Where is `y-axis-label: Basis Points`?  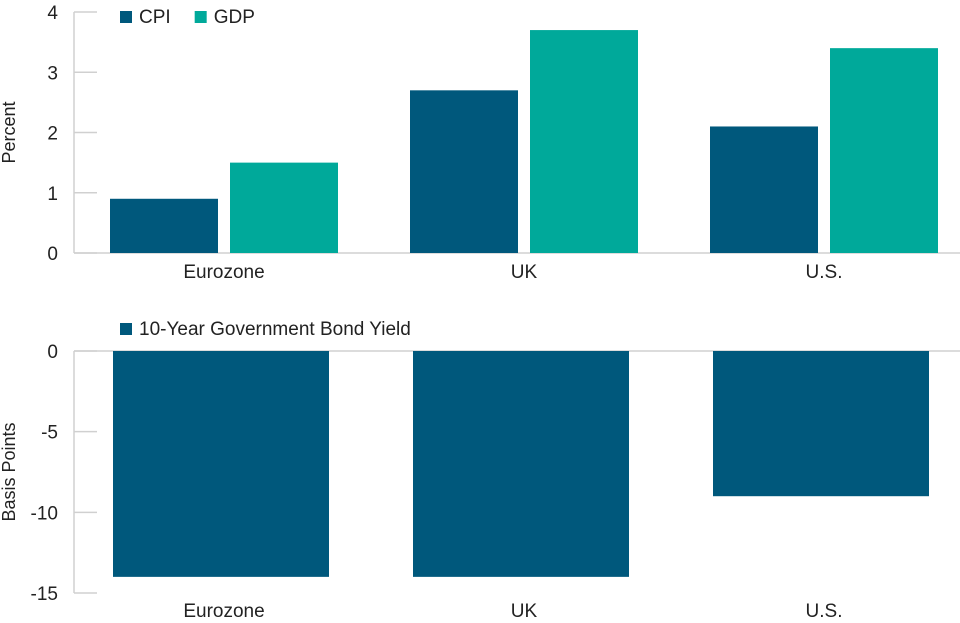 y-axis-label: Basis Points is located at coordinates (9, 471).